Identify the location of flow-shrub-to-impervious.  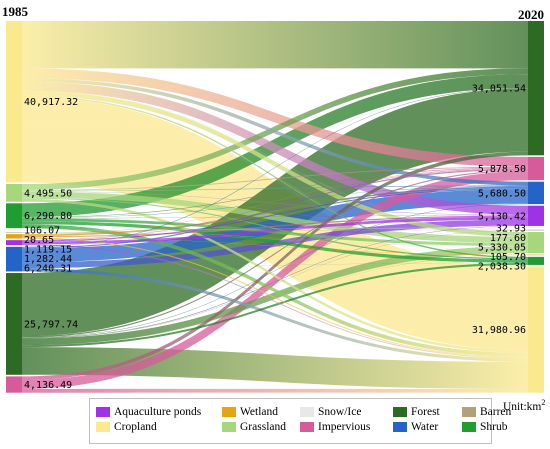
(275, 192).